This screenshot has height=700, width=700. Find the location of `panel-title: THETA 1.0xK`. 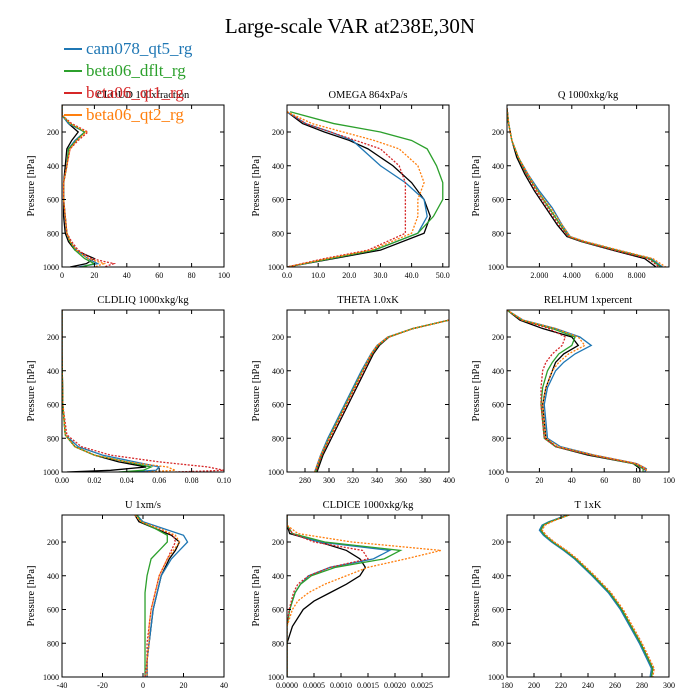

panel-title: THETA 1.0xK is located at coordinates (368, 300).